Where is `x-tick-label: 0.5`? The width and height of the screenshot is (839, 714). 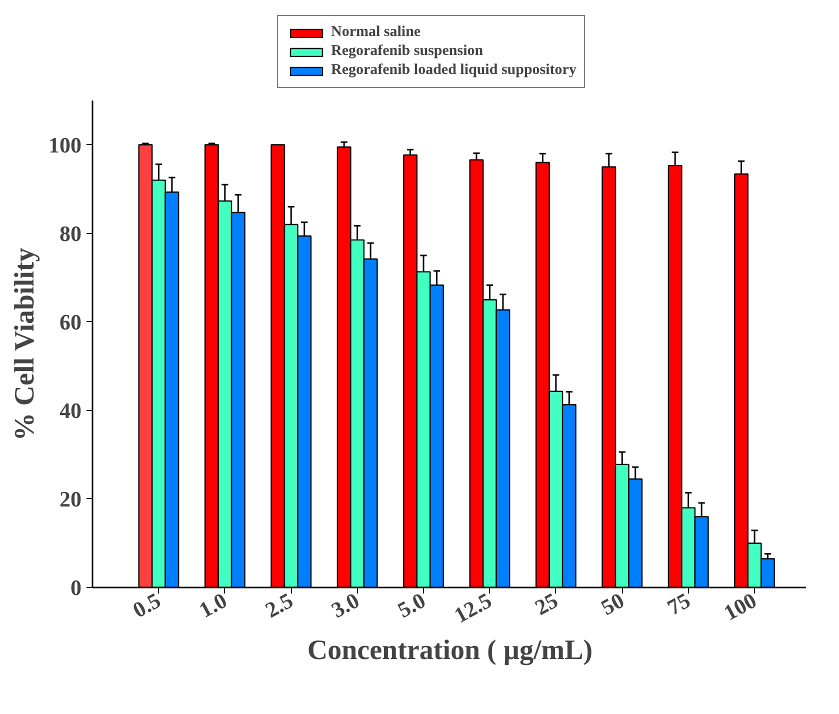 x-tick-label: 0.5 is located at coordinates (146, 605).